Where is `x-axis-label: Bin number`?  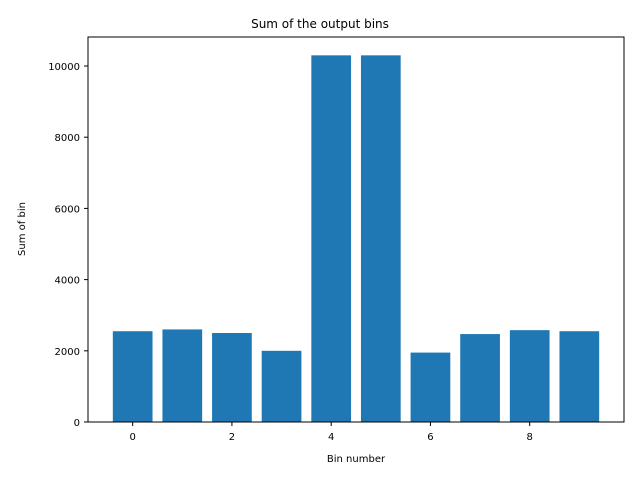 x-axis-label: Bin number is located at coordinates (356, 459).